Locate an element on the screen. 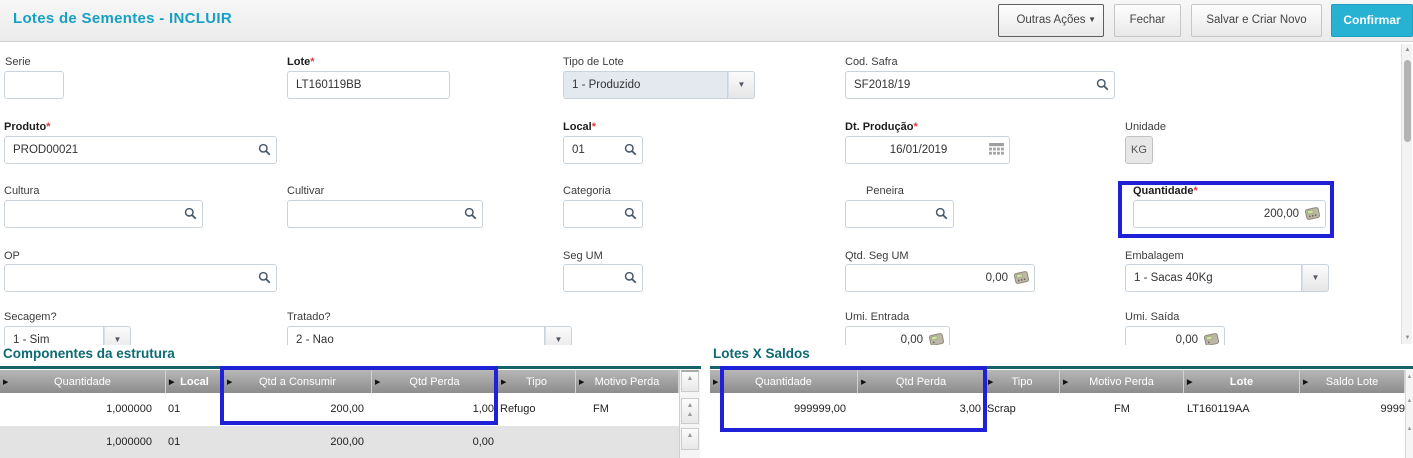  table-row: 1,000000 01 200,00 0,00 is located at coordinates (339, 442).